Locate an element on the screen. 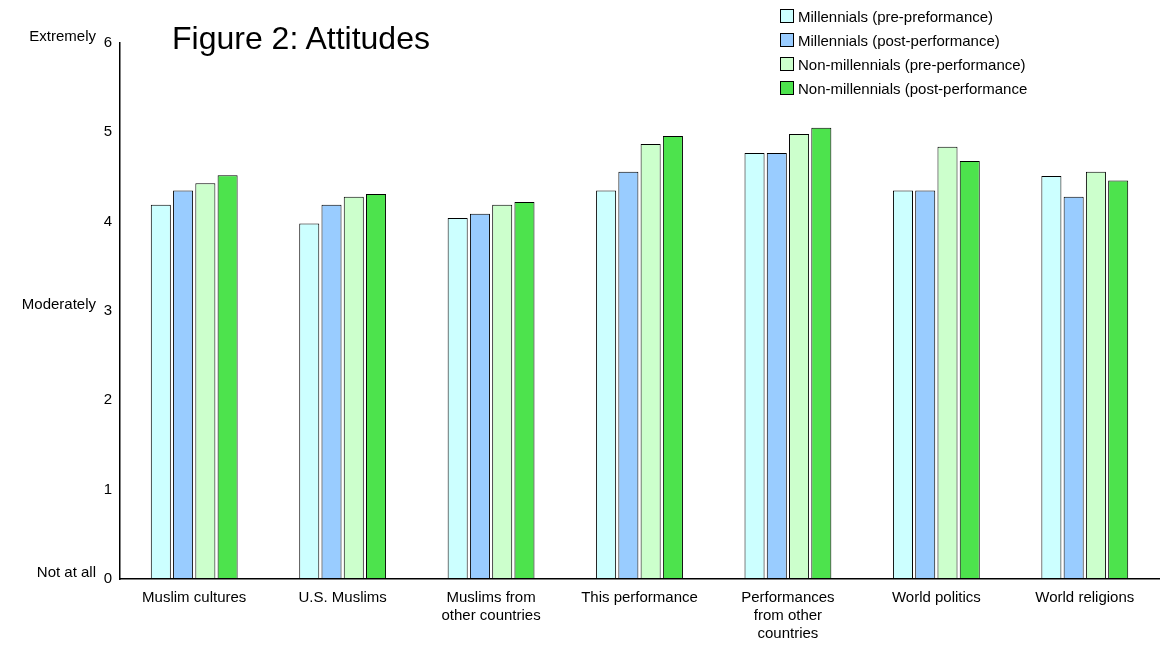  x-tick-label: Performances from other countries is located at coordinates (788, 615).